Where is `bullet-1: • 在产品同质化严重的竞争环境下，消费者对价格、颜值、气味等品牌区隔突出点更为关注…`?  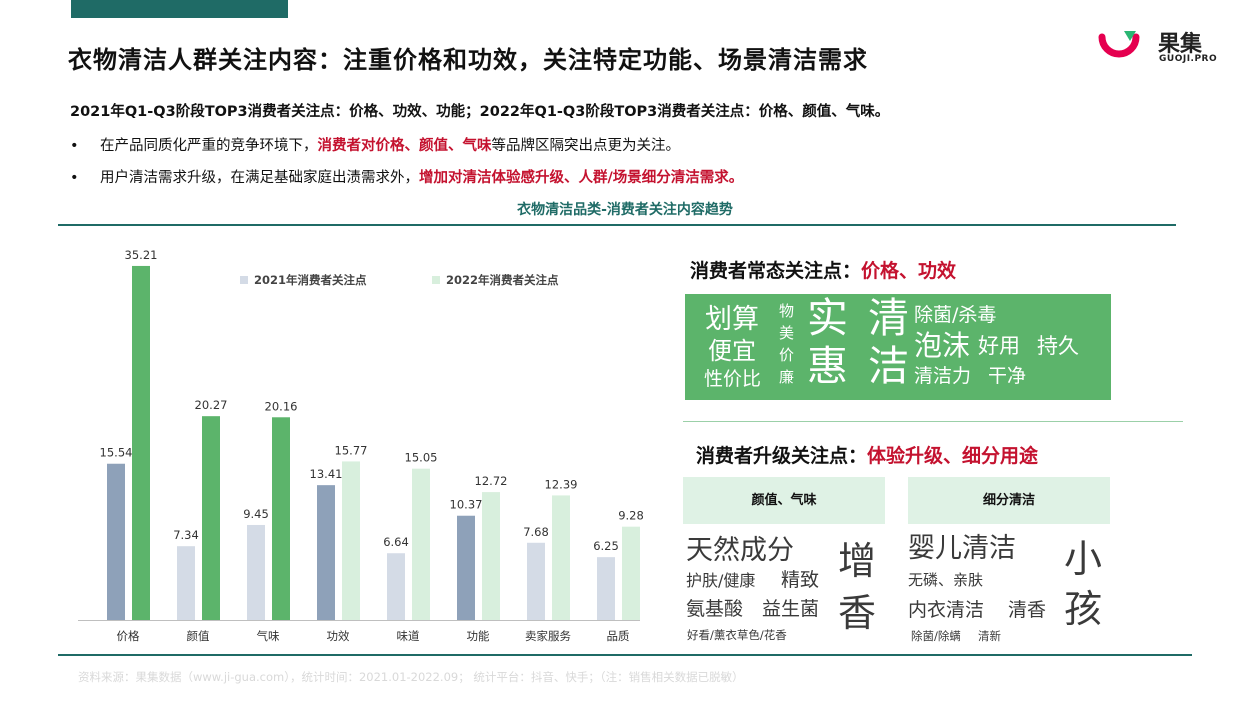 bullet-1: • 在产品同质化严重的竞争环境下，消费者对价格、颜值、气味等品牌区隔突出点更为关注… is located at coordinates (375, 144).